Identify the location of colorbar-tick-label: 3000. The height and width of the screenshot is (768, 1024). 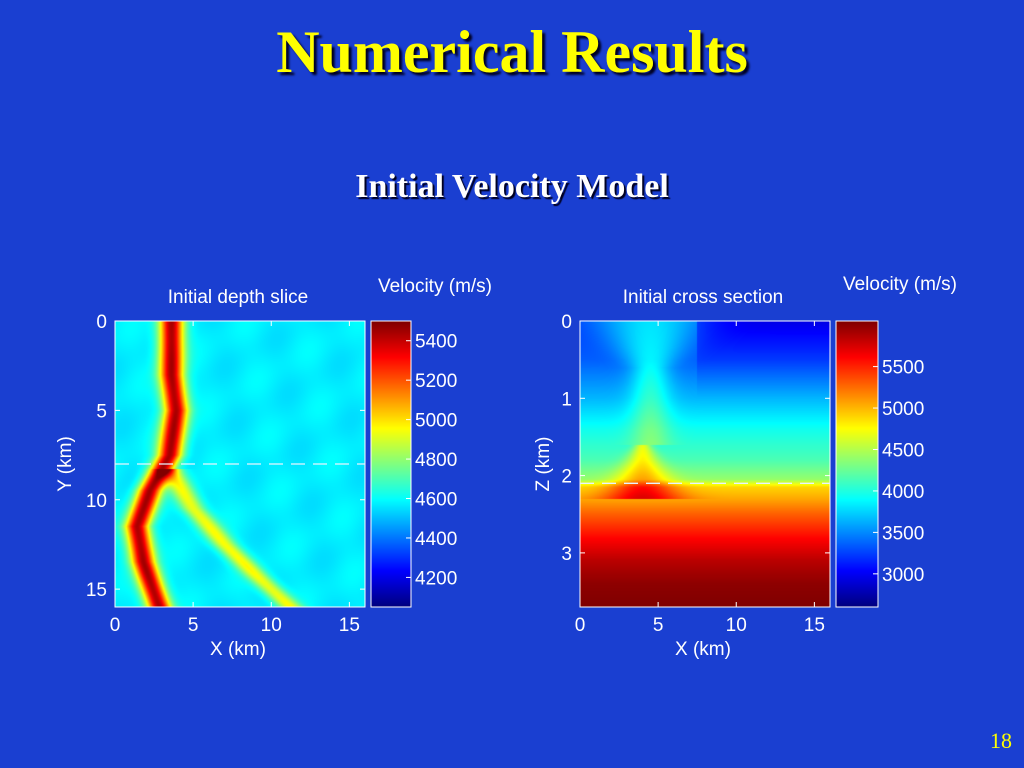
(903, 575).